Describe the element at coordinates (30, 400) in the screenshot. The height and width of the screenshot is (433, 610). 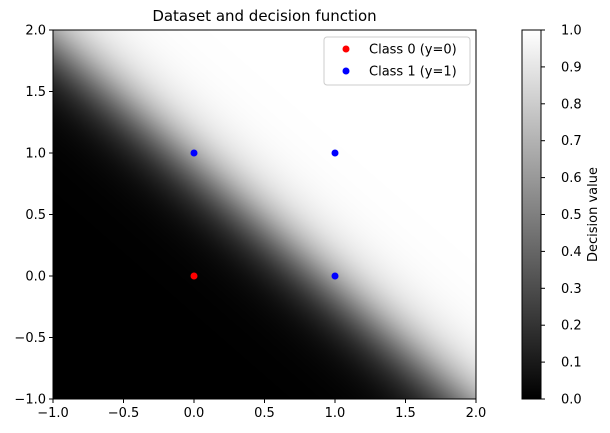
I see `y-tick-label: −1.0` at that location.